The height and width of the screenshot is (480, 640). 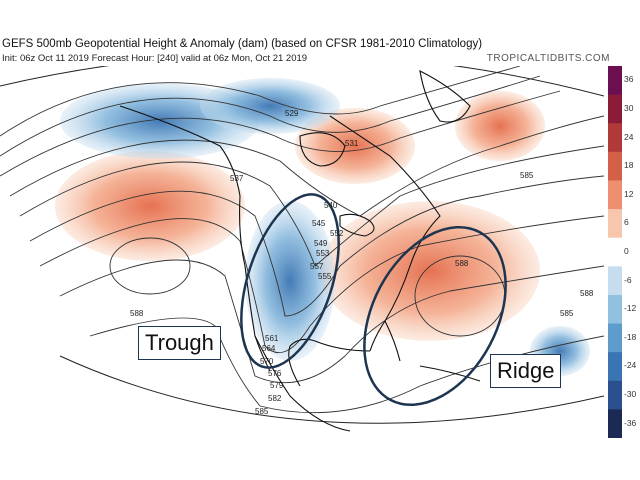 I want to click on colorbar-tick-label: 0, so click(x=626, y=251).